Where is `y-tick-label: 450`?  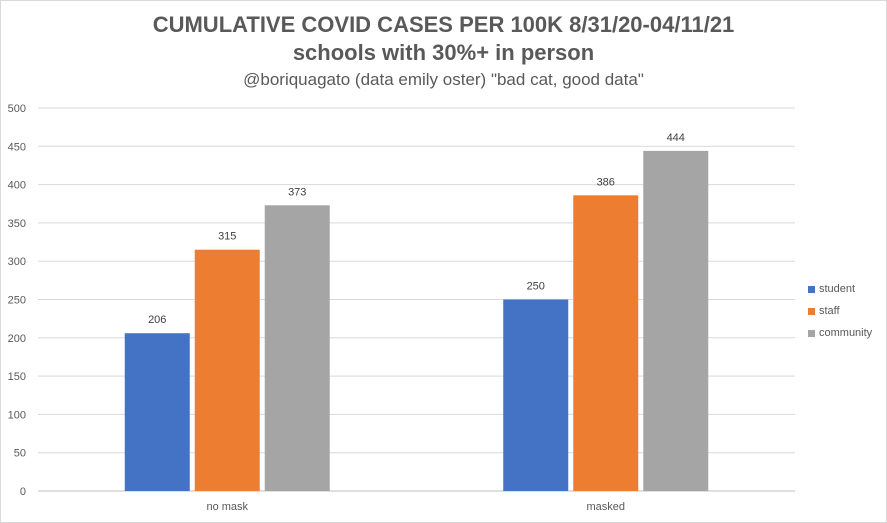
y-tick-label: 450 is located at coordinates (17, 147).